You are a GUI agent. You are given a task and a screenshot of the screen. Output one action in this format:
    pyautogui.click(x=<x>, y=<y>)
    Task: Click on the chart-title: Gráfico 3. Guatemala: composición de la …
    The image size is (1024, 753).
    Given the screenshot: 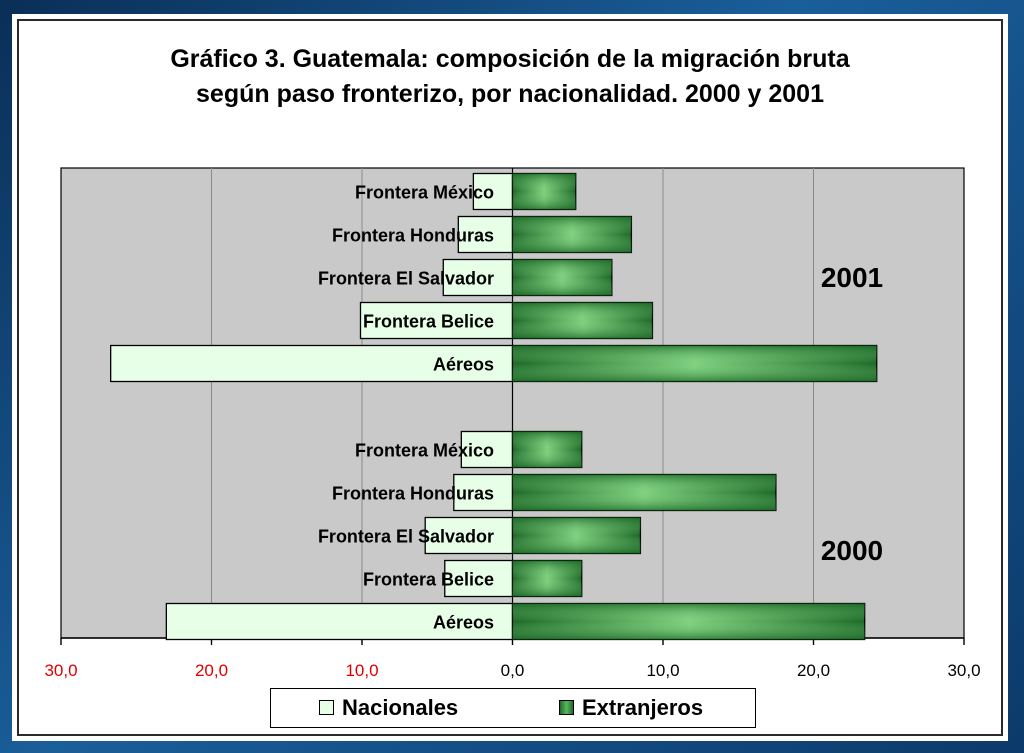 What is the action you would take?
    pyautogui.click(x=510, y=76)
    